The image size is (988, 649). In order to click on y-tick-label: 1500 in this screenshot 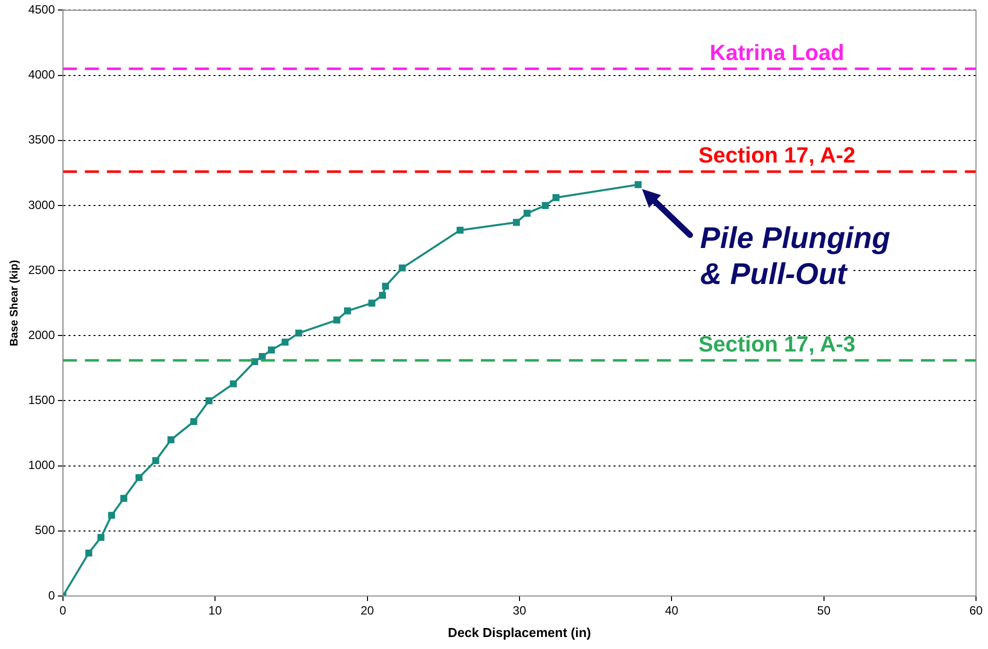, I will do `click(42, 400)`.